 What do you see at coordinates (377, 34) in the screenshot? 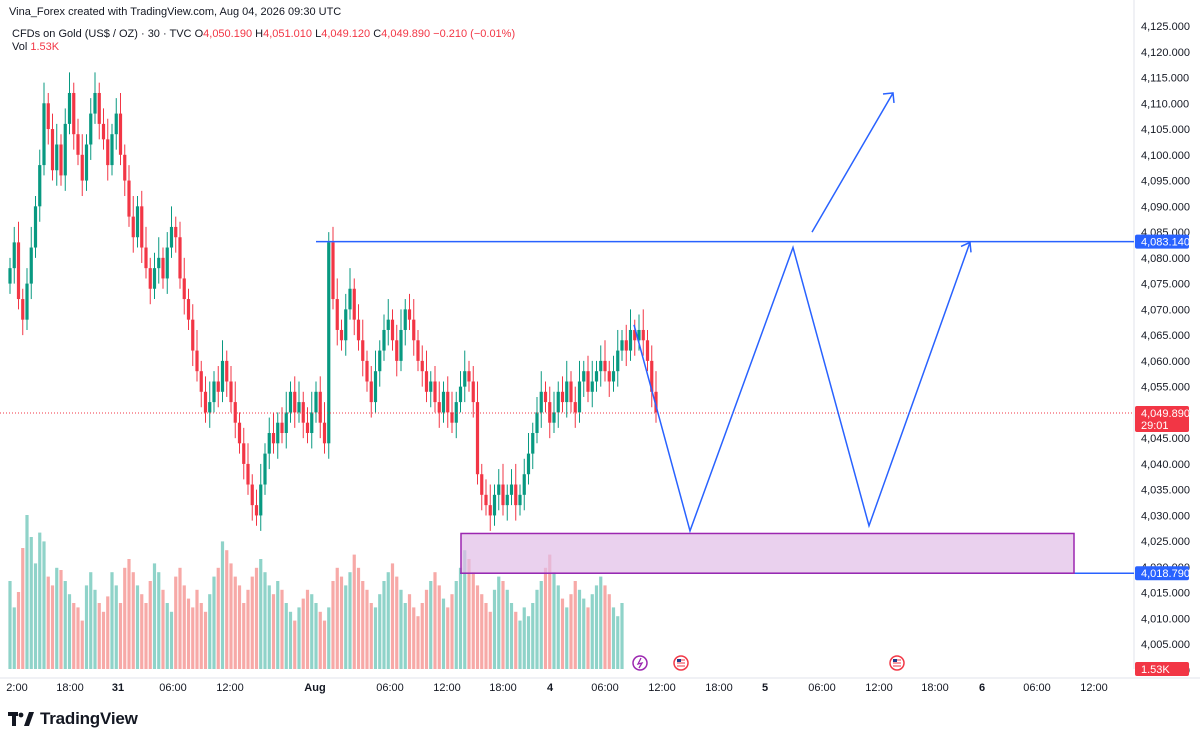
I see `close-label: C` at bounding box center [377, 34].